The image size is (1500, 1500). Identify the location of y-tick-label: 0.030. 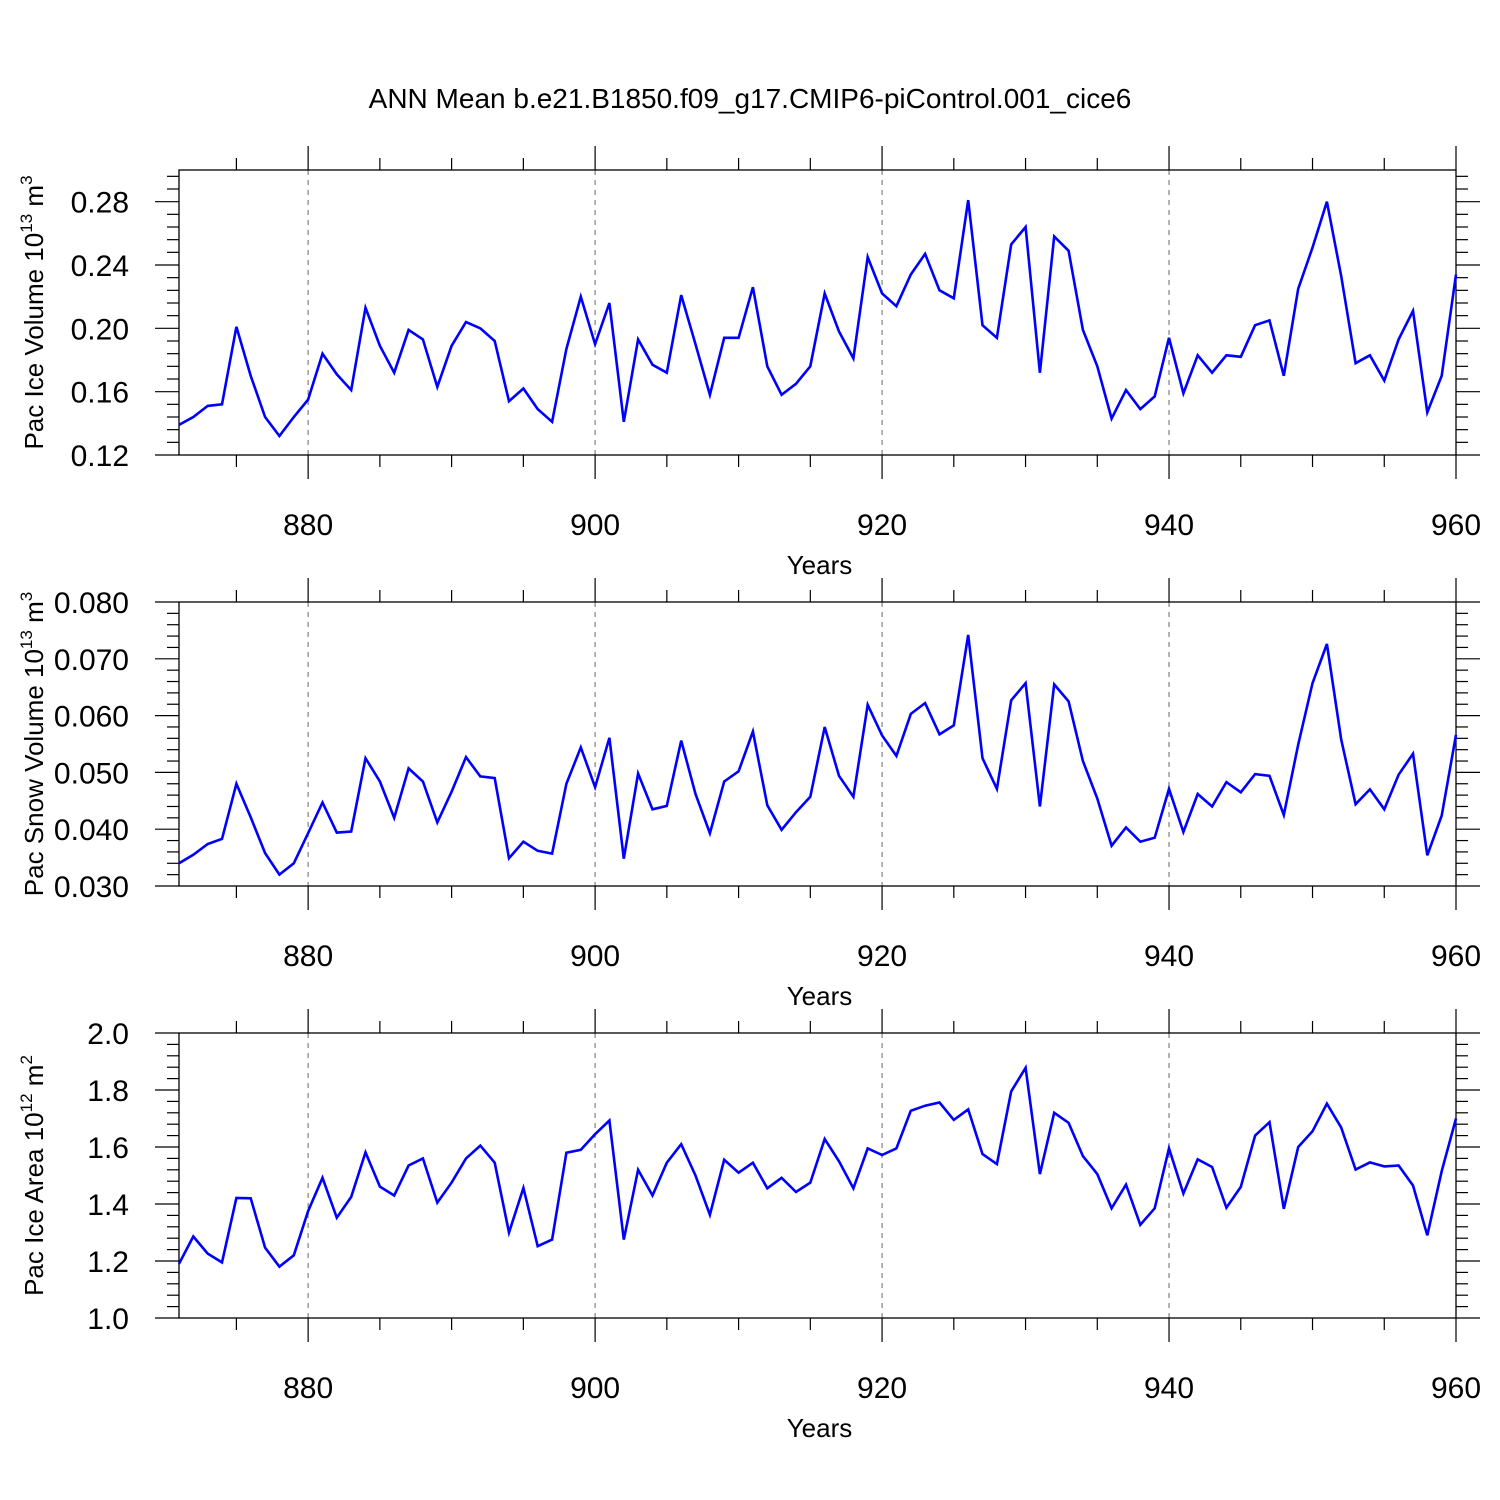
(91, 887).